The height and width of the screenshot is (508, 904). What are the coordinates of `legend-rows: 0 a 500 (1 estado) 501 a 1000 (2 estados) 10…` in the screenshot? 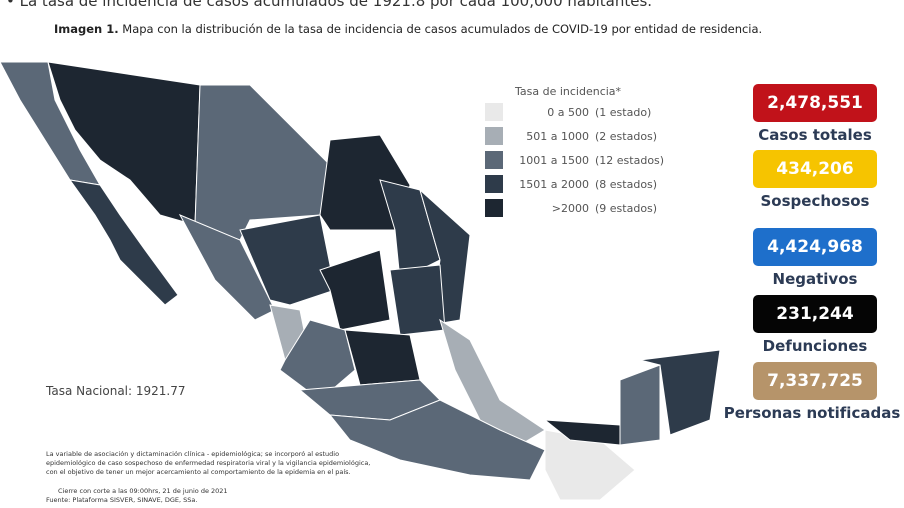 It's located at (574, 160).